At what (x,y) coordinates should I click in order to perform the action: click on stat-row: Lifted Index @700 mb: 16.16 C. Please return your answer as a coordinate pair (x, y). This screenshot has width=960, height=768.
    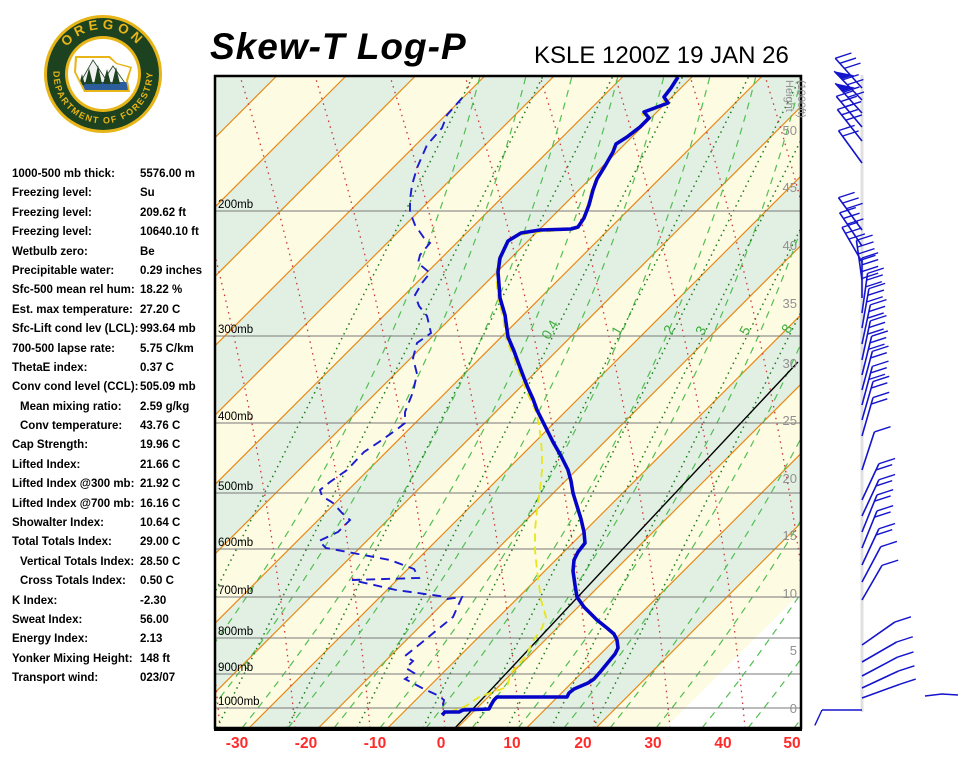
    Looking at the image, I should click on (112, 507).